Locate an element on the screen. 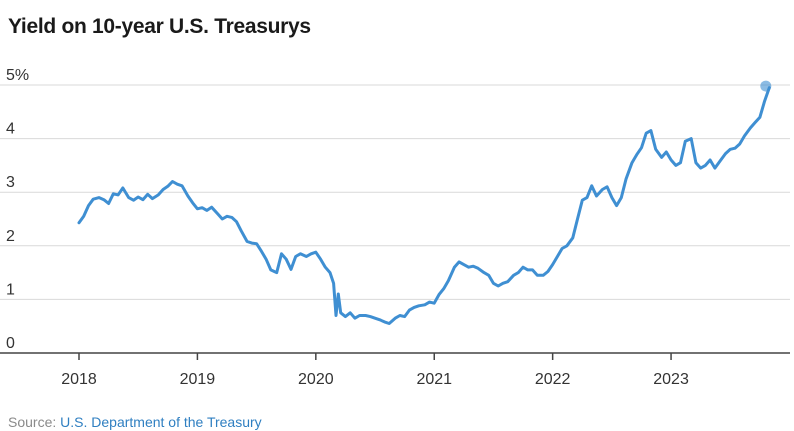  y-tick-label-1: 1 is located at coordinates (10, 289).